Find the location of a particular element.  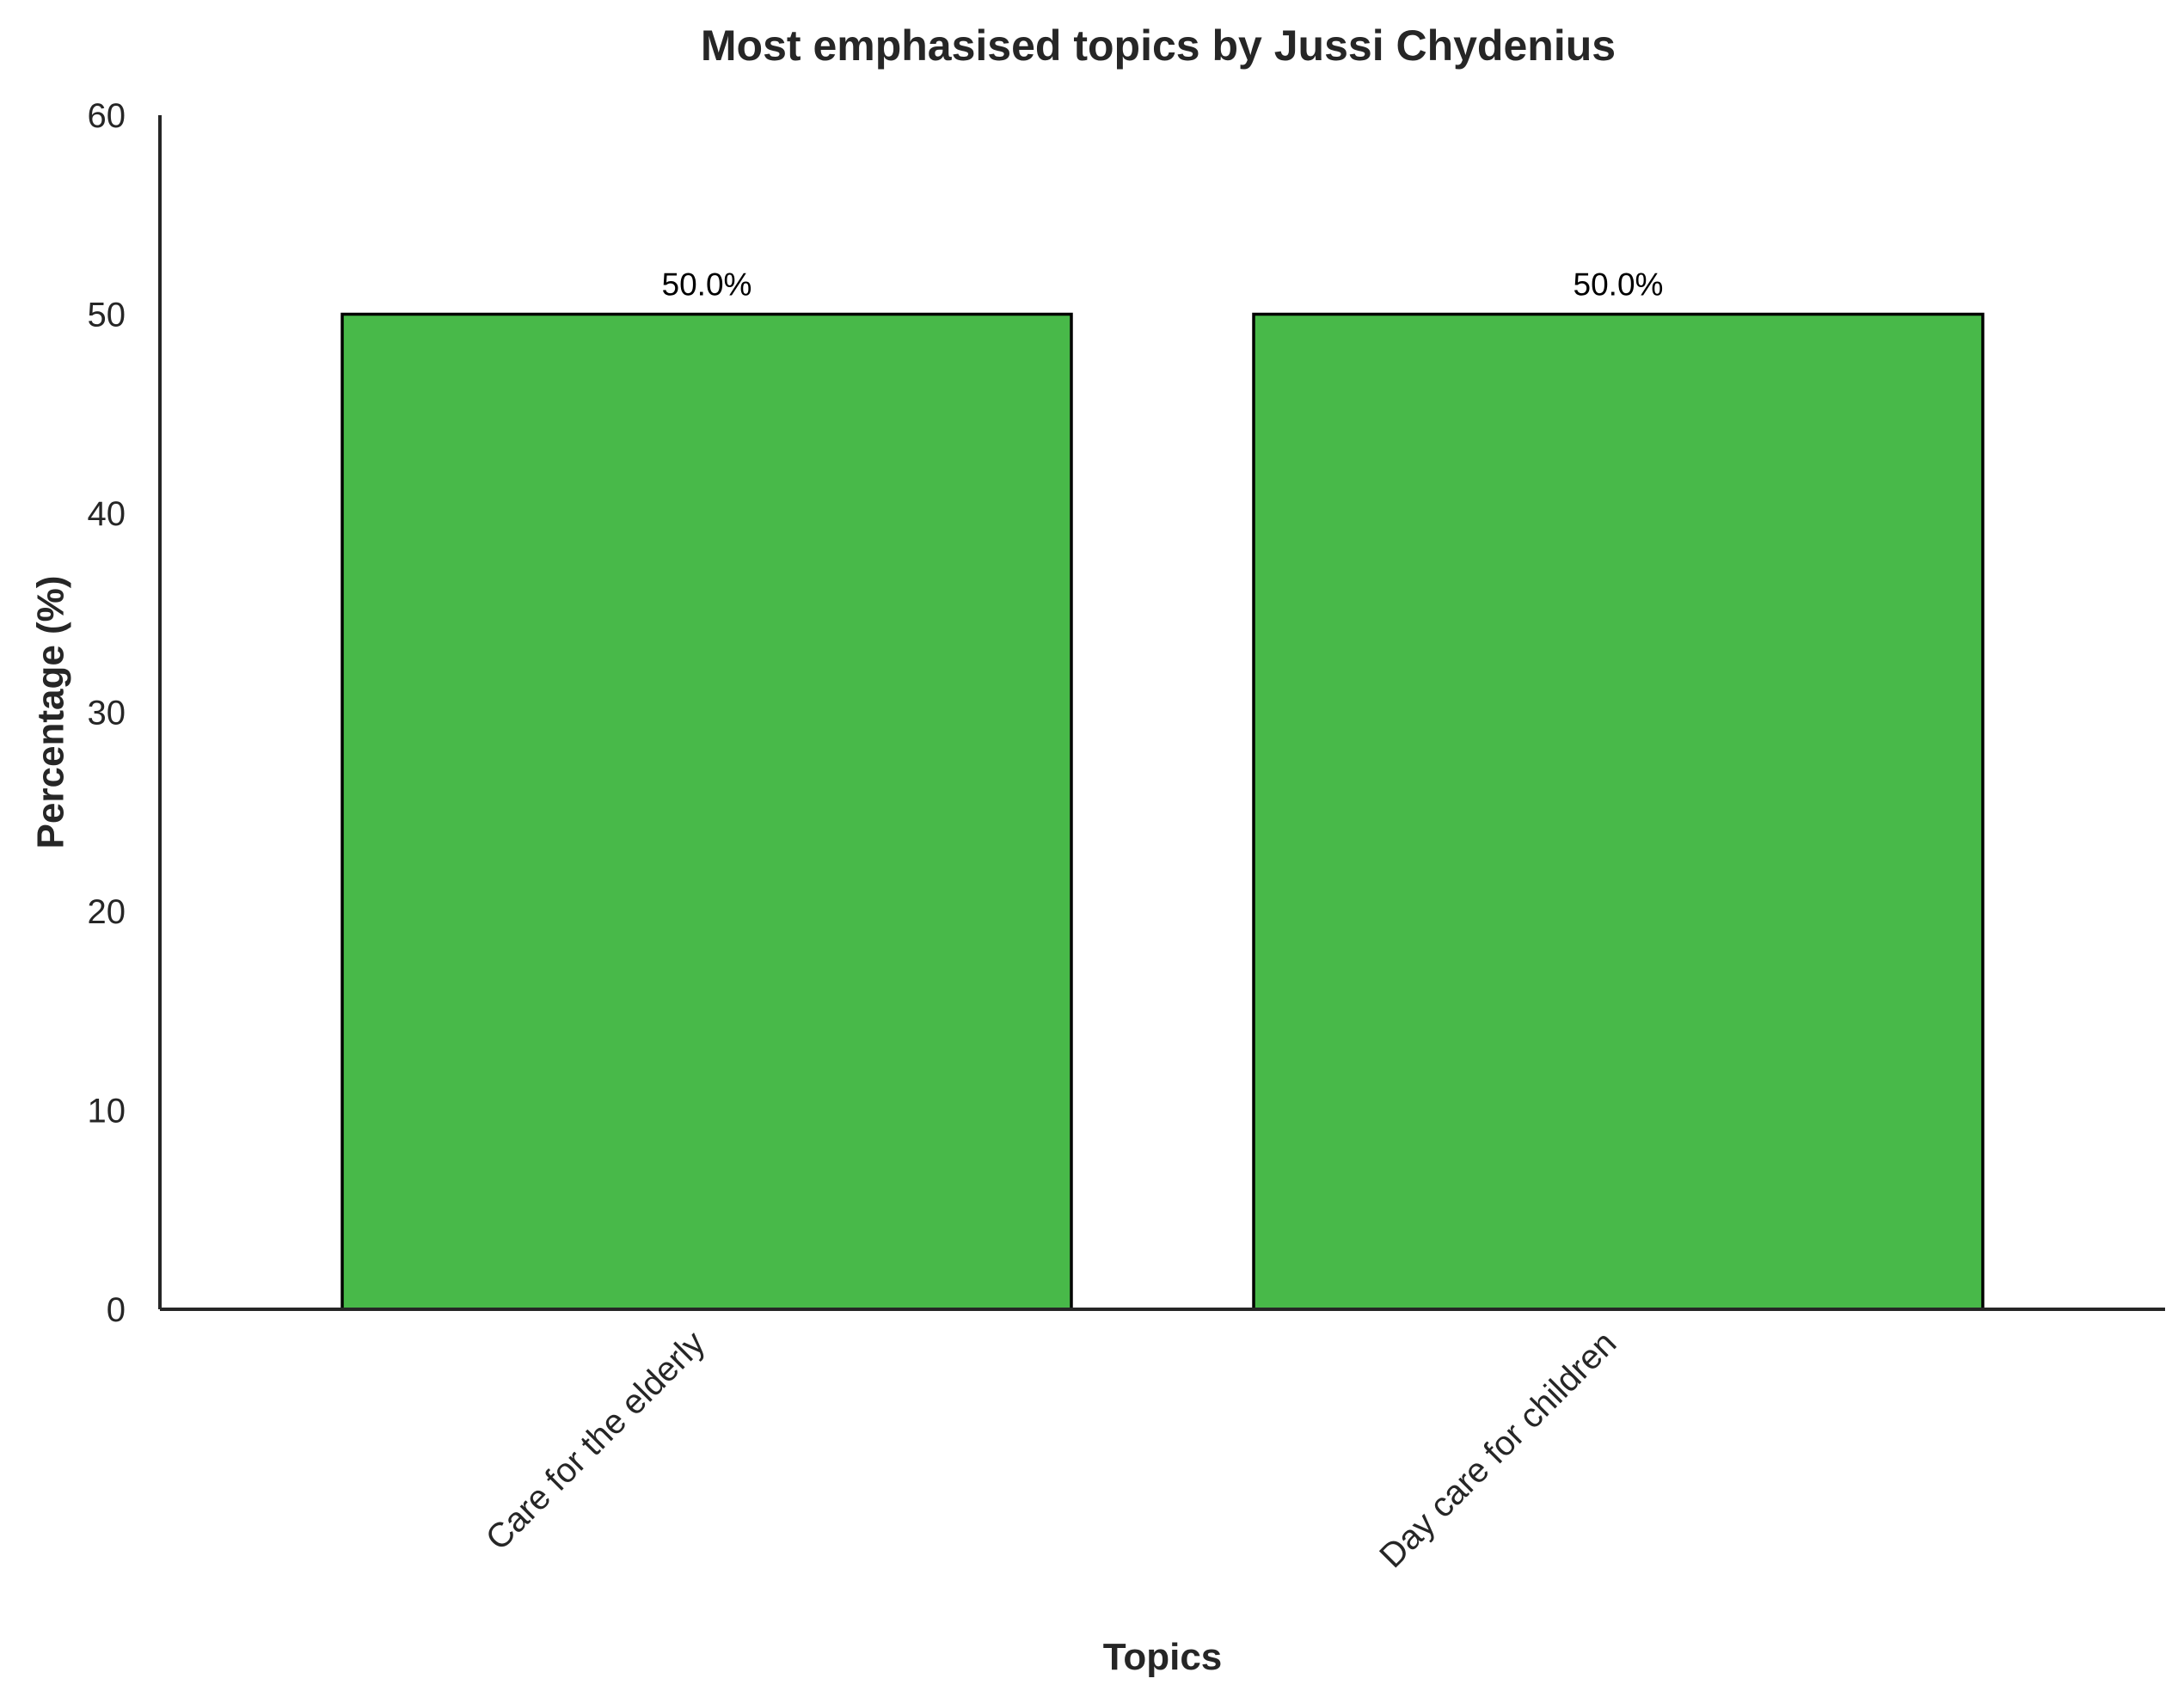

y-tick-label: 40 is located at coordinates (107, 514).